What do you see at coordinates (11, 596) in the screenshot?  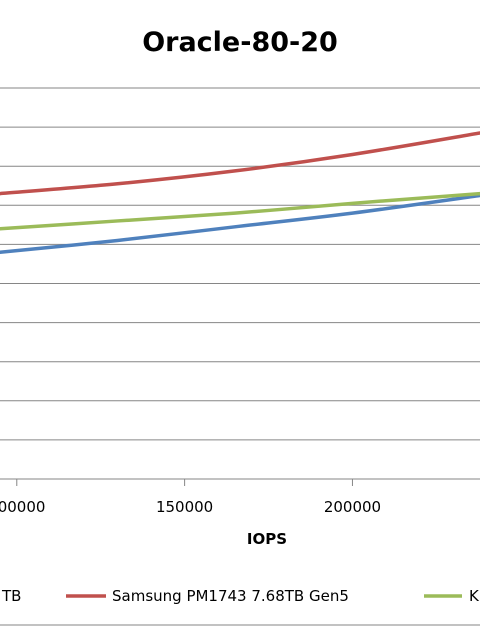 I see `legend-label: TB` at bounding box center [11, 596].